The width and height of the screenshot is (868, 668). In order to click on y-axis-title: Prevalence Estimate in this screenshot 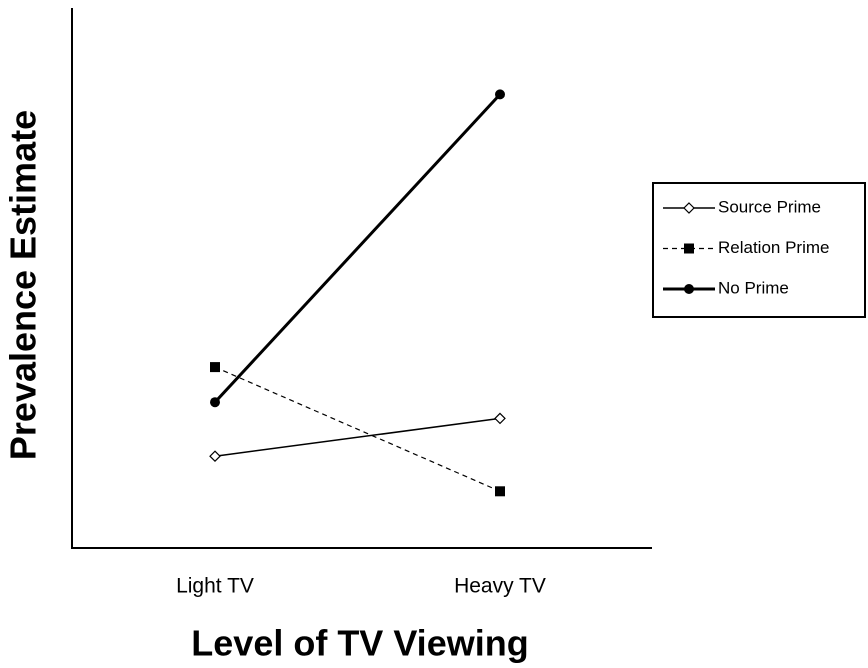, I will do `click(23, 285)`.